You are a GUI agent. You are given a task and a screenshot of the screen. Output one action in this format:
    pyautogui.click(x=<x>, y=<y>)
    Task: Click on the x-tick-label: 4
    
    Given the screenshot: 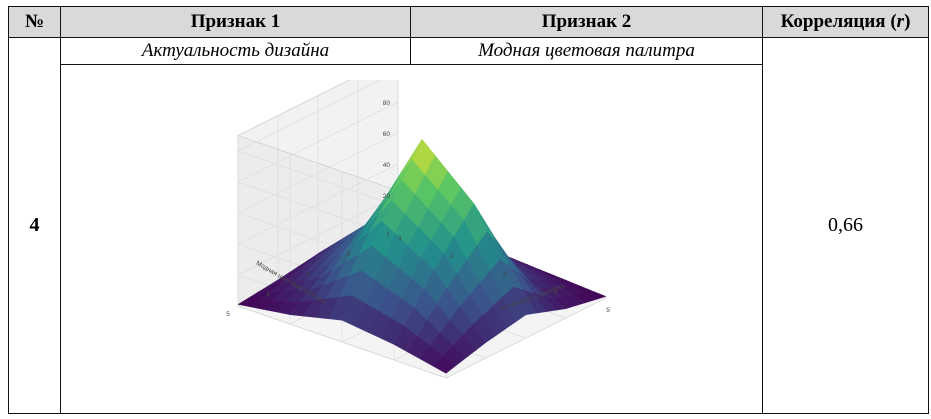 What is the action you would take?
    pyautogui.click(x=556, y=292)
    